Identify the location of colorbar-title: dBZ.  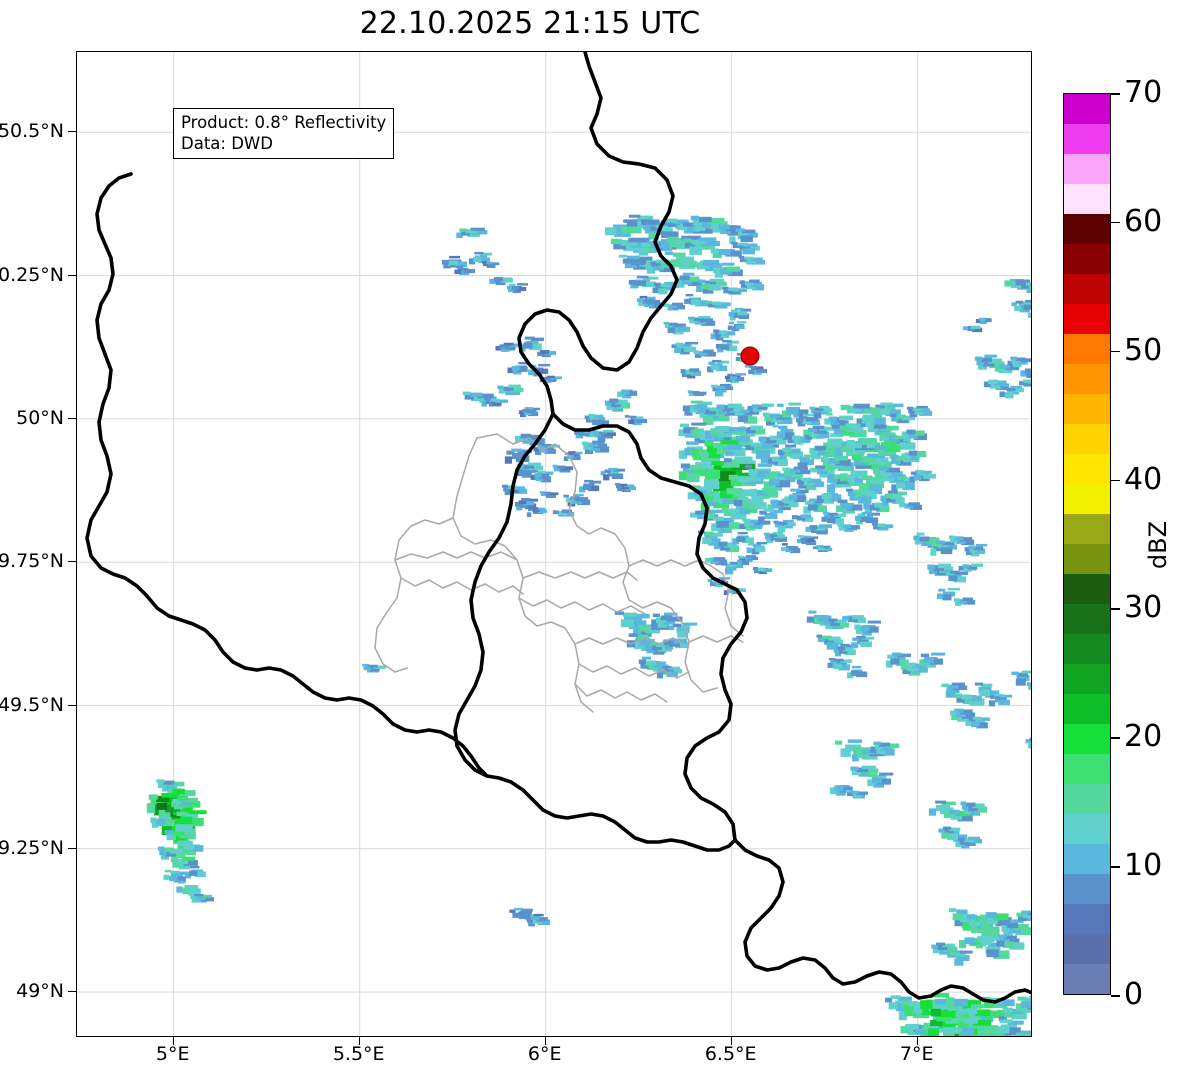
(1158, 545).